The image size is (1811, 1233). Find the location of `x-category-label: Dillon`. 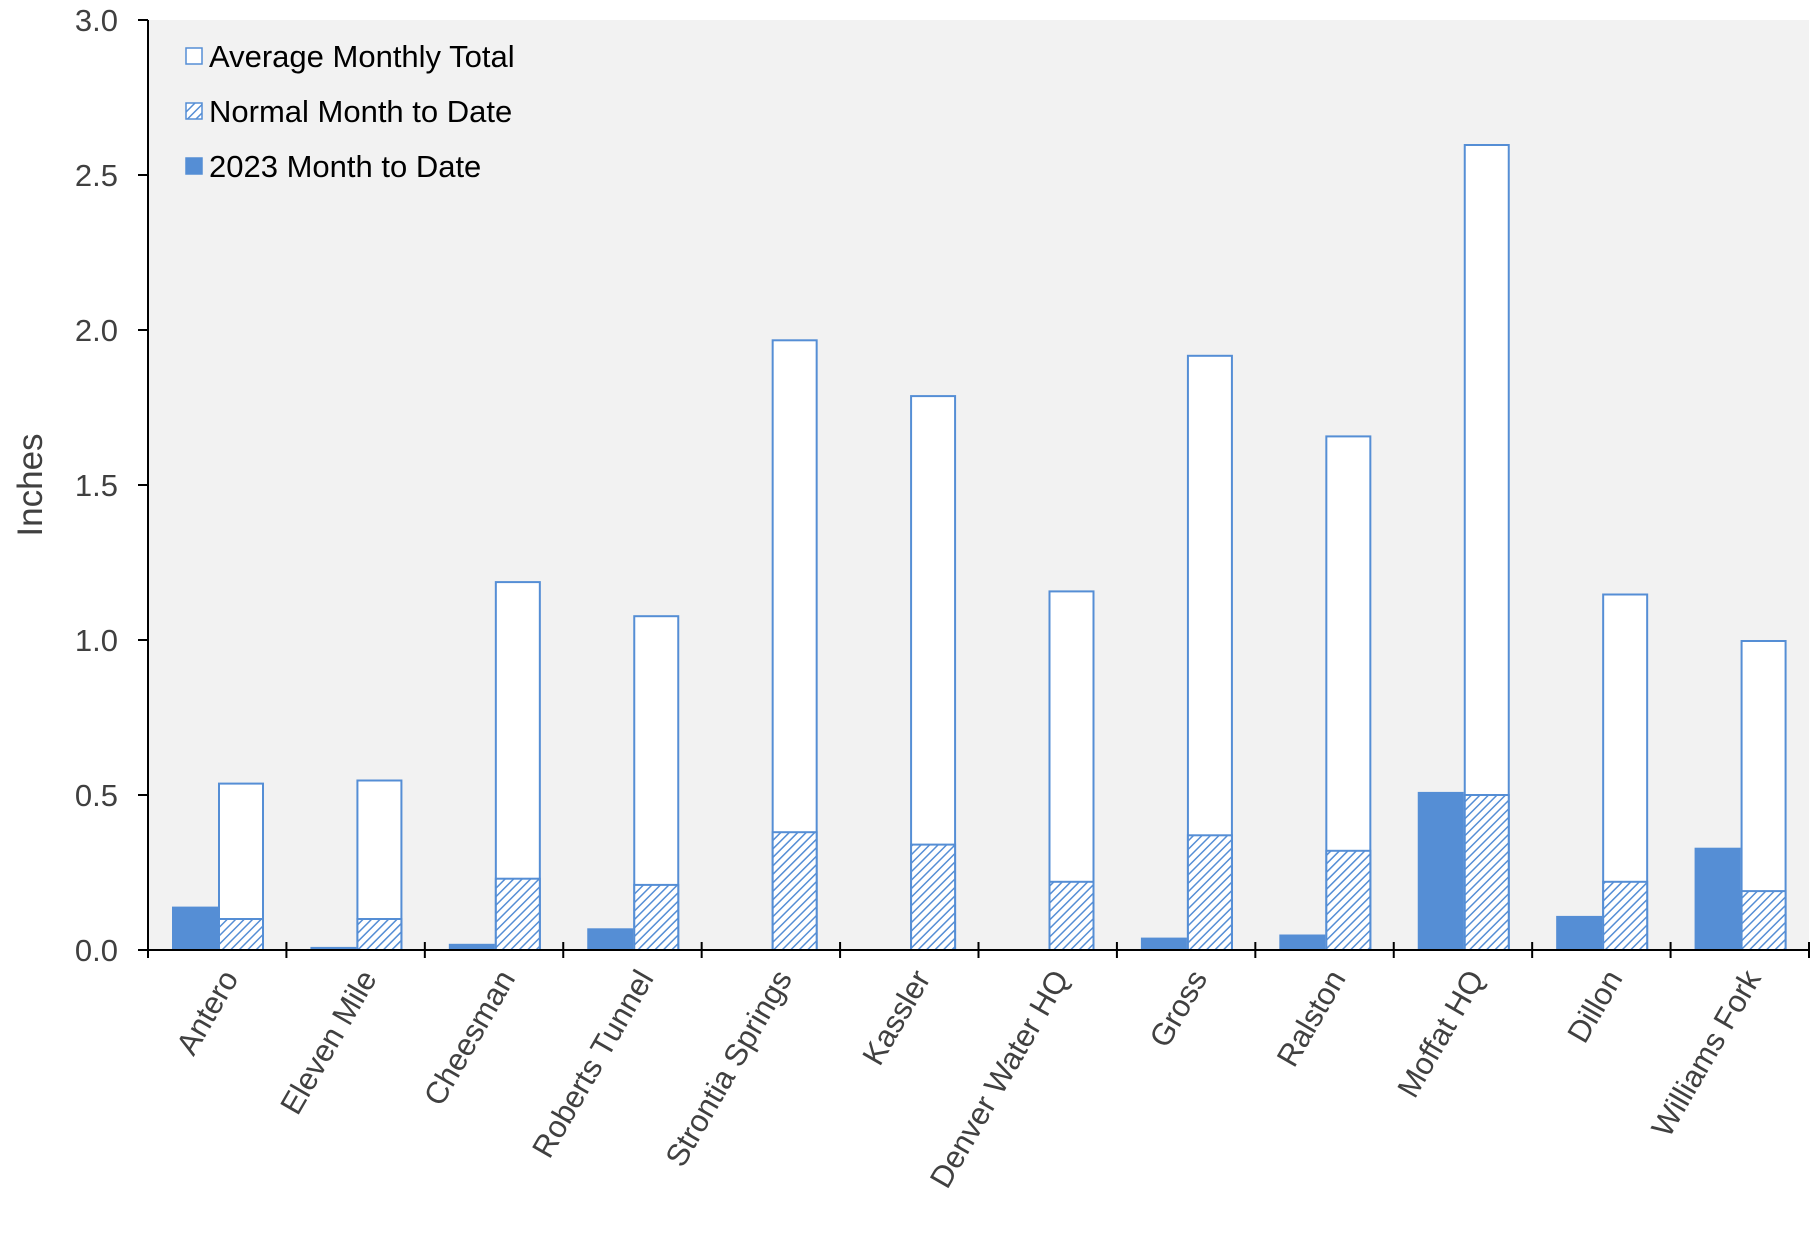

x-category-label: Dillon is located at coordinates (1594, 1006).